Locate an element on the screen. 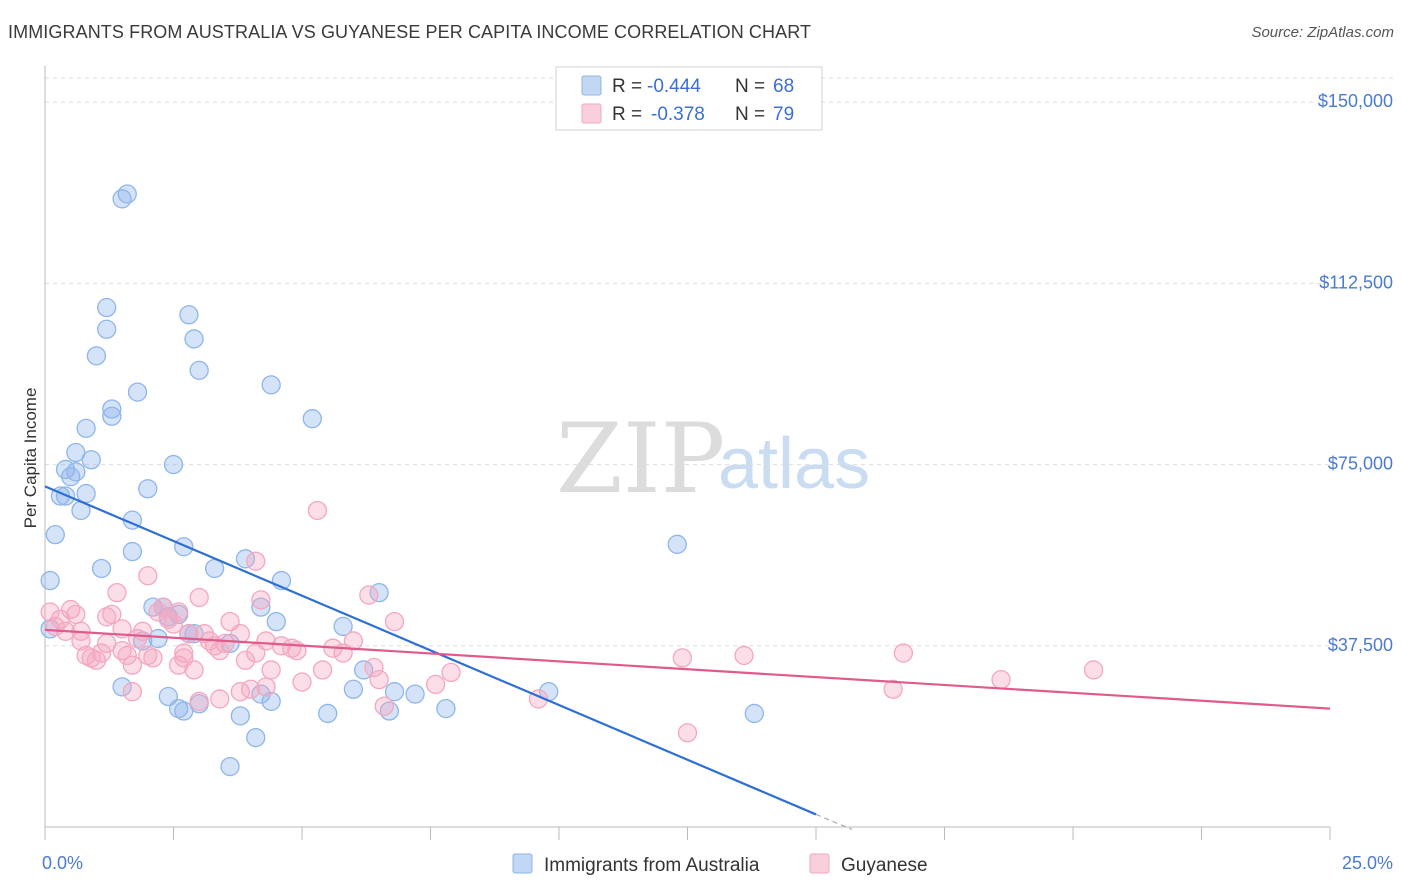  x-tick-label-1: 25.0% is located at coordinates (1367, 863).